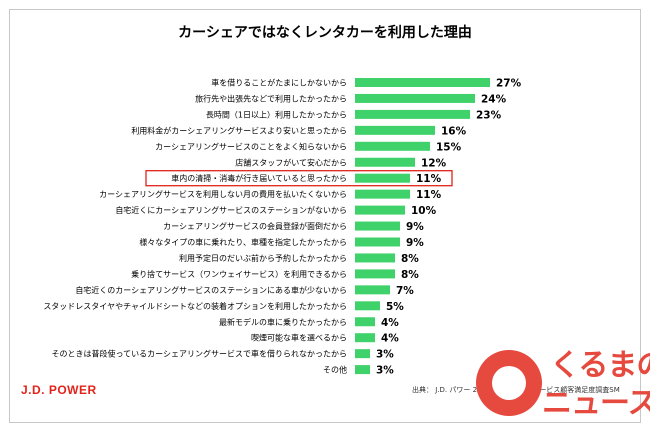 The image size is (650, 433). What do you see at coordinates (223, 194) in the screenshot?
I see `category-label: カーシェアリングサービスを利用しない月の費用を払いたくないから` at bounding box center [223, 194].